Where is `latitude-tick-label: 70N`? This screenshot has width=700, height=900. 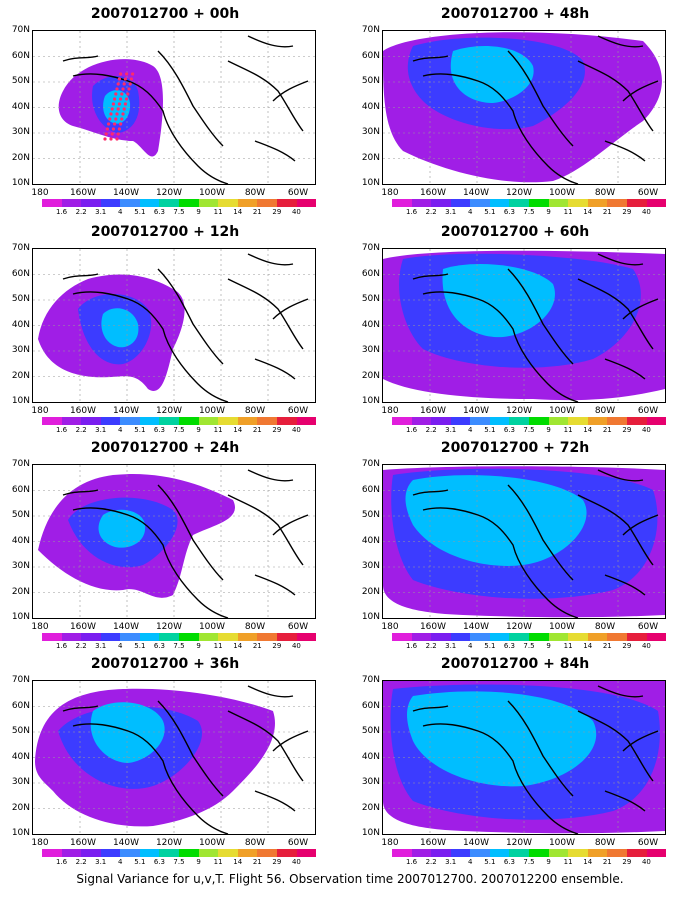 latitude-tick-label: 70N is located at coordinates (370, 680).